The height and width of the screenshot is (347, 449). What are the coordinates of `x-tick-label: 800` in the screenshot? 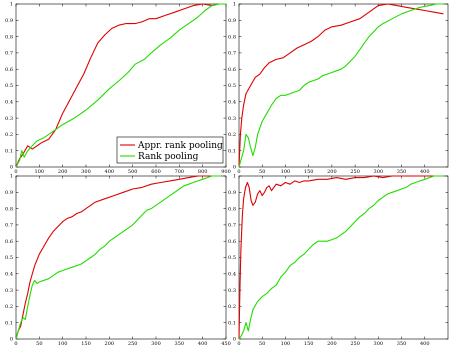 It's located at (203, 172).